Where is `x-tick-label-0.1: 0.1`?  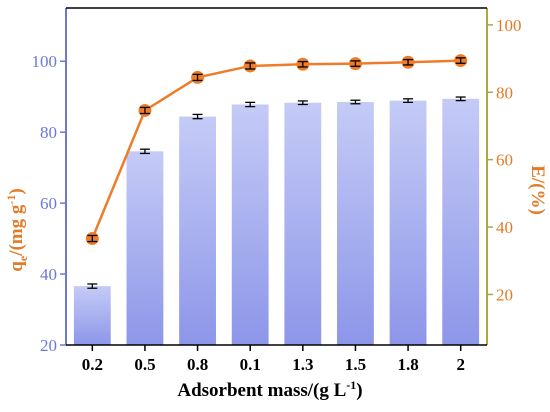
x-tick-label-0.1: 0.1 is located at coordinates (250, 364).